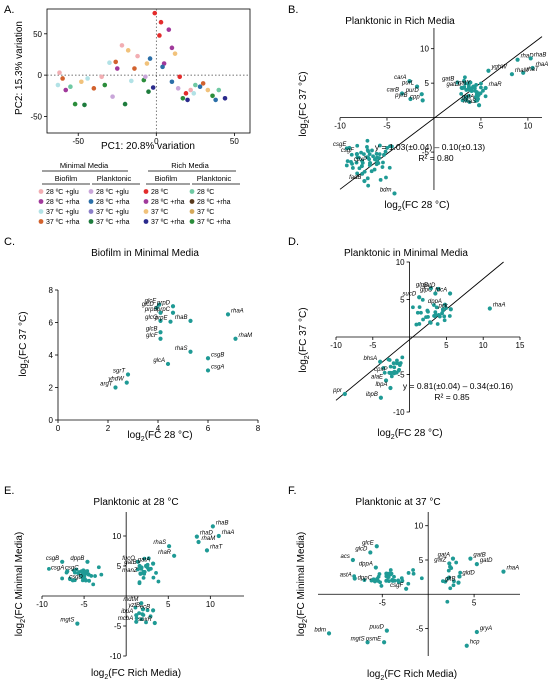 The width and height of the screenshot is (550, 687). What do you see at coordinates (37, 34) in the screenshot?
I see `y-tick-label: 50` at bounding box center [37, 34].